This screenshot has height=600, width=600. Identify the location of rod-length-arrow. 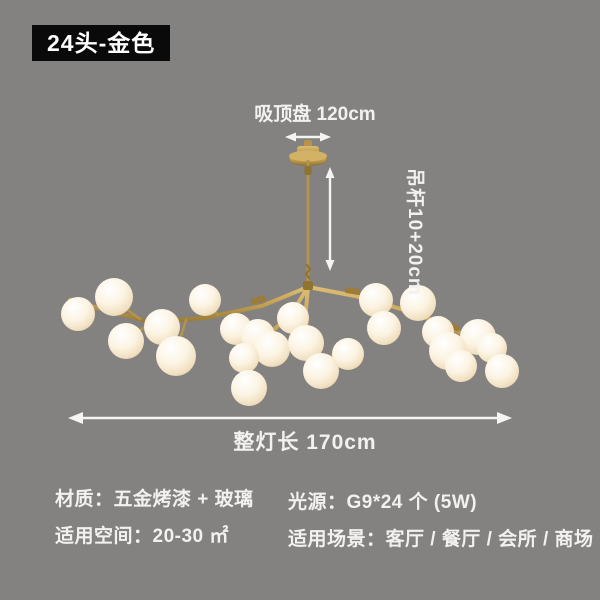
(330, 219).